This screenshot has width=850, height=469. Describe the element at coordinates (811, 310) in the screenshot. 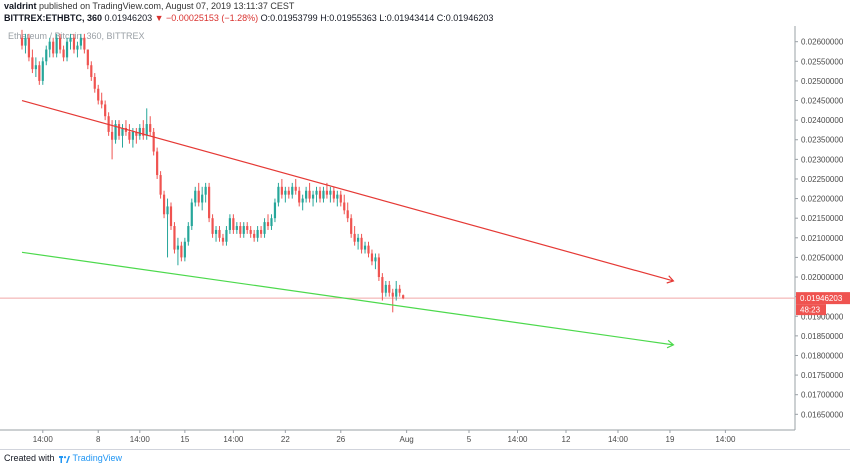

I see `countdown-label-bg` at that location.